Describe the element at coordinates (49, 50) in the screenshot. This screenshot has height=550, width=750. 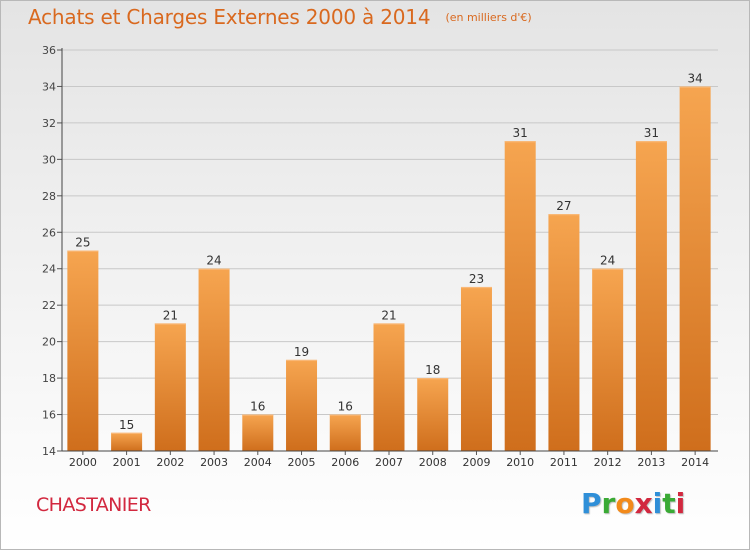
I see `y-tick-label: 36` at that location.